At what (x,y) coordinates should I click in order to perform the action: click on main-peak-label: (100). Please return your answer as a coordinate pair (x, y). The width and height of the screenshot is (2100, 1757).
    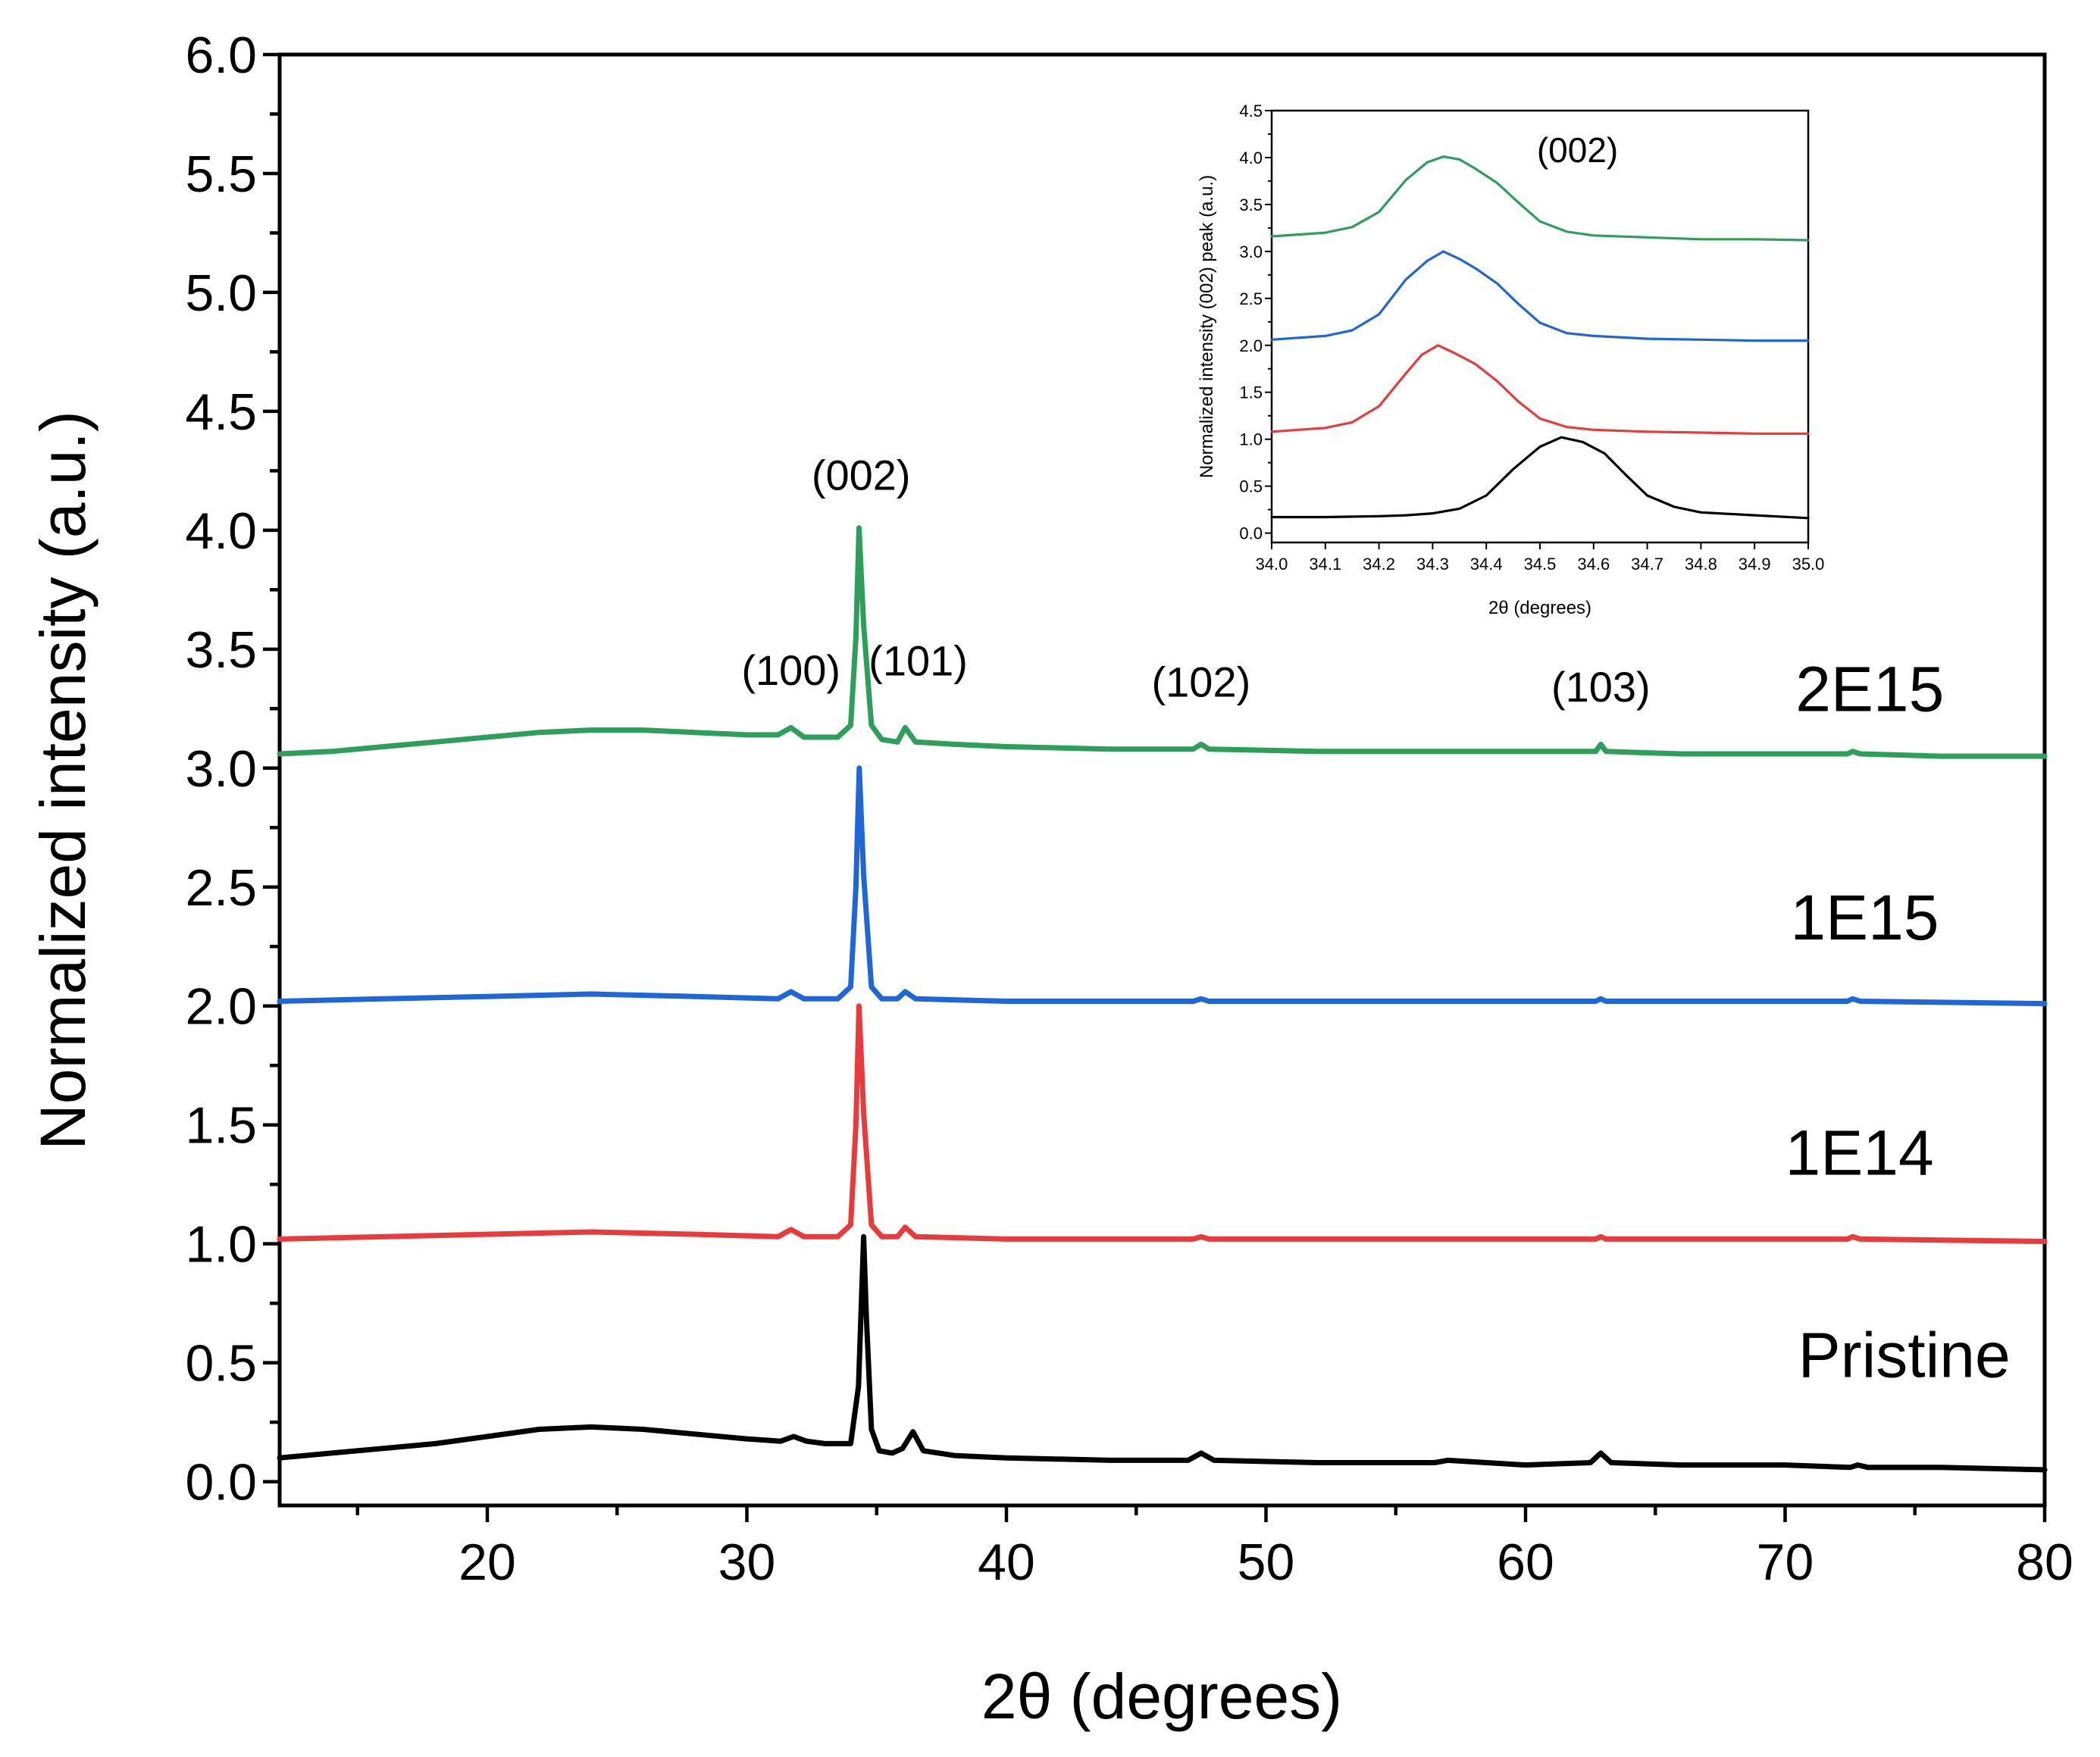
    Looking at the image, I should click on (790, 670).